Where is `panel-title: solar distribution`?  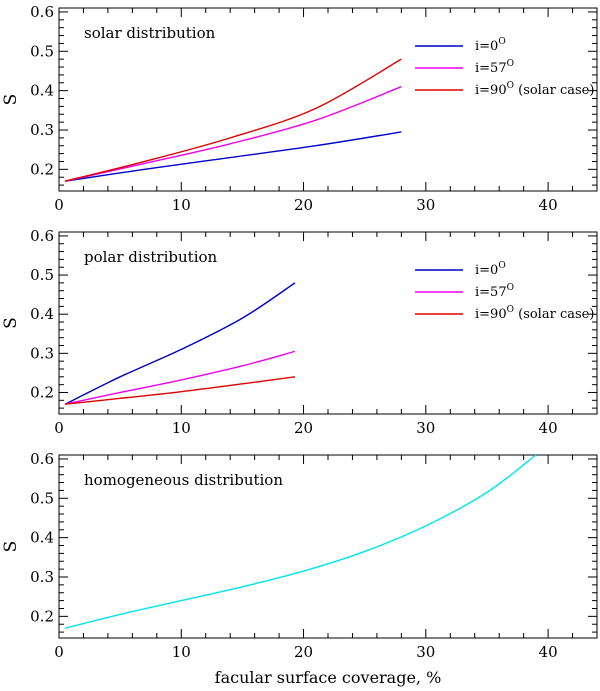
panel-title: solar distribution is located at coordinates (150, 33).